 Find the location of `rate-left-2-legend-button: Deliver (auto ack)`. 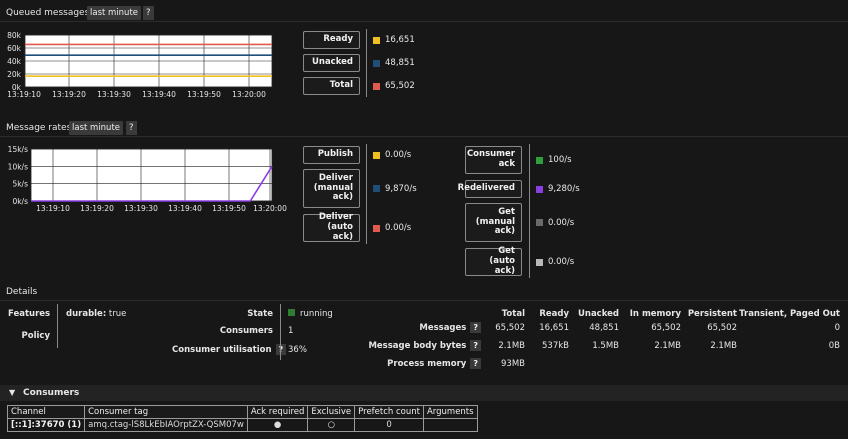

rate-left-2-legend-button: Deliver (auto ack) is located at coordinates (331, 227).